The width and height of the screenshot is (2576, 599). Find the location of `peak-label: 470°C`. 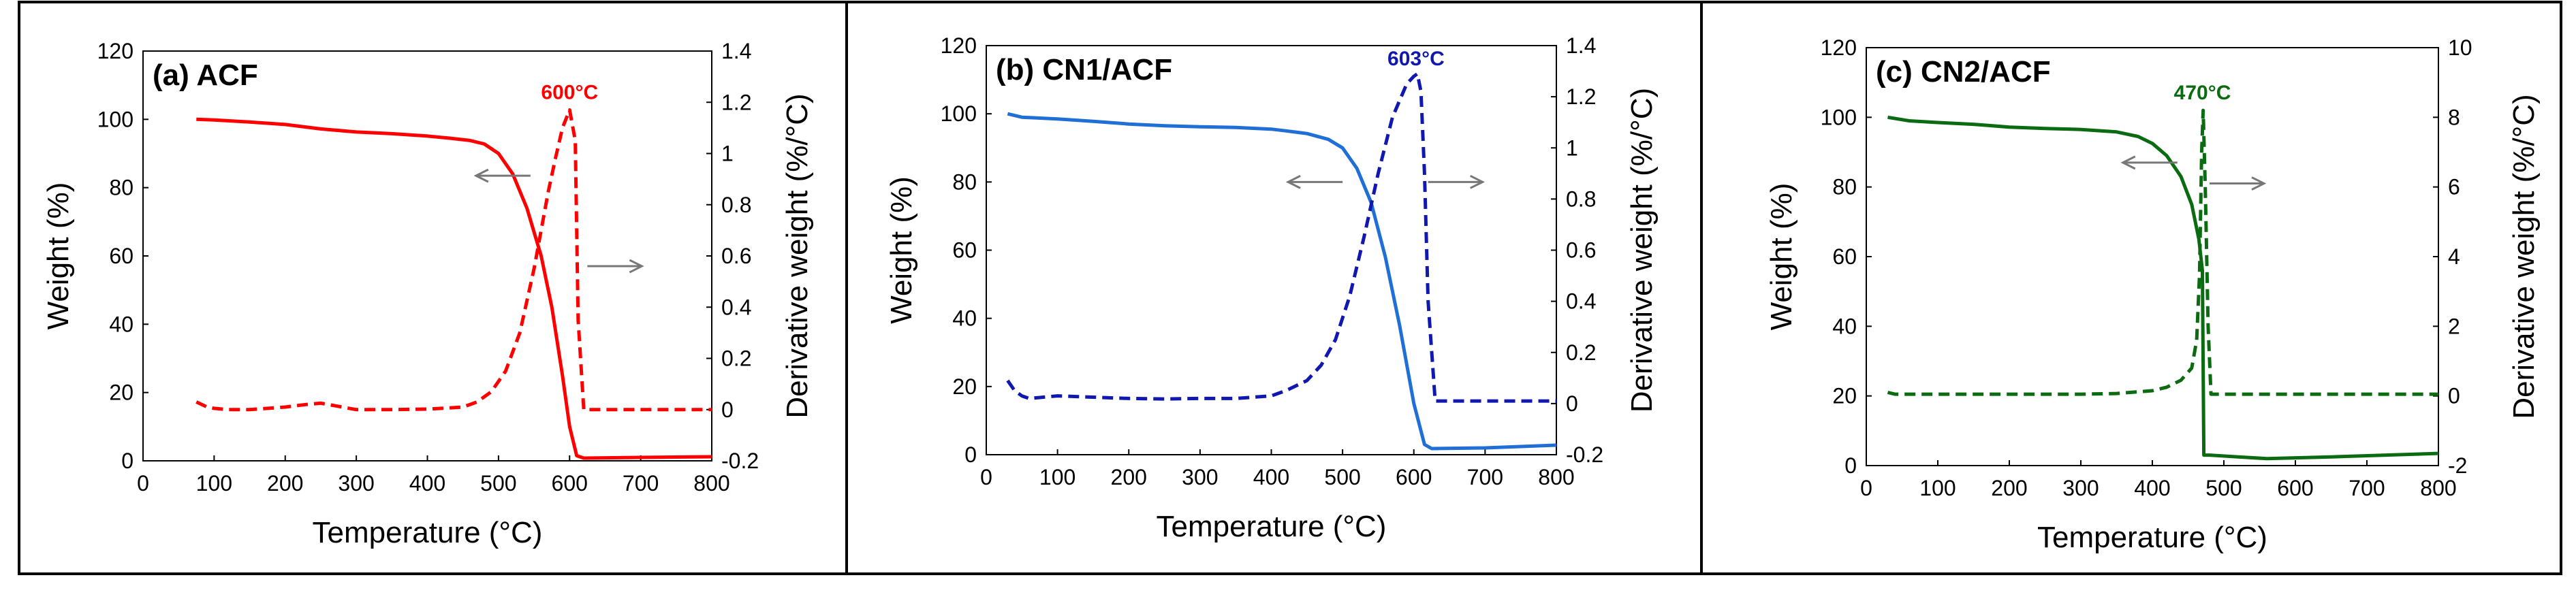

peak-label: 470°C is located at coordinates (2202, 93).